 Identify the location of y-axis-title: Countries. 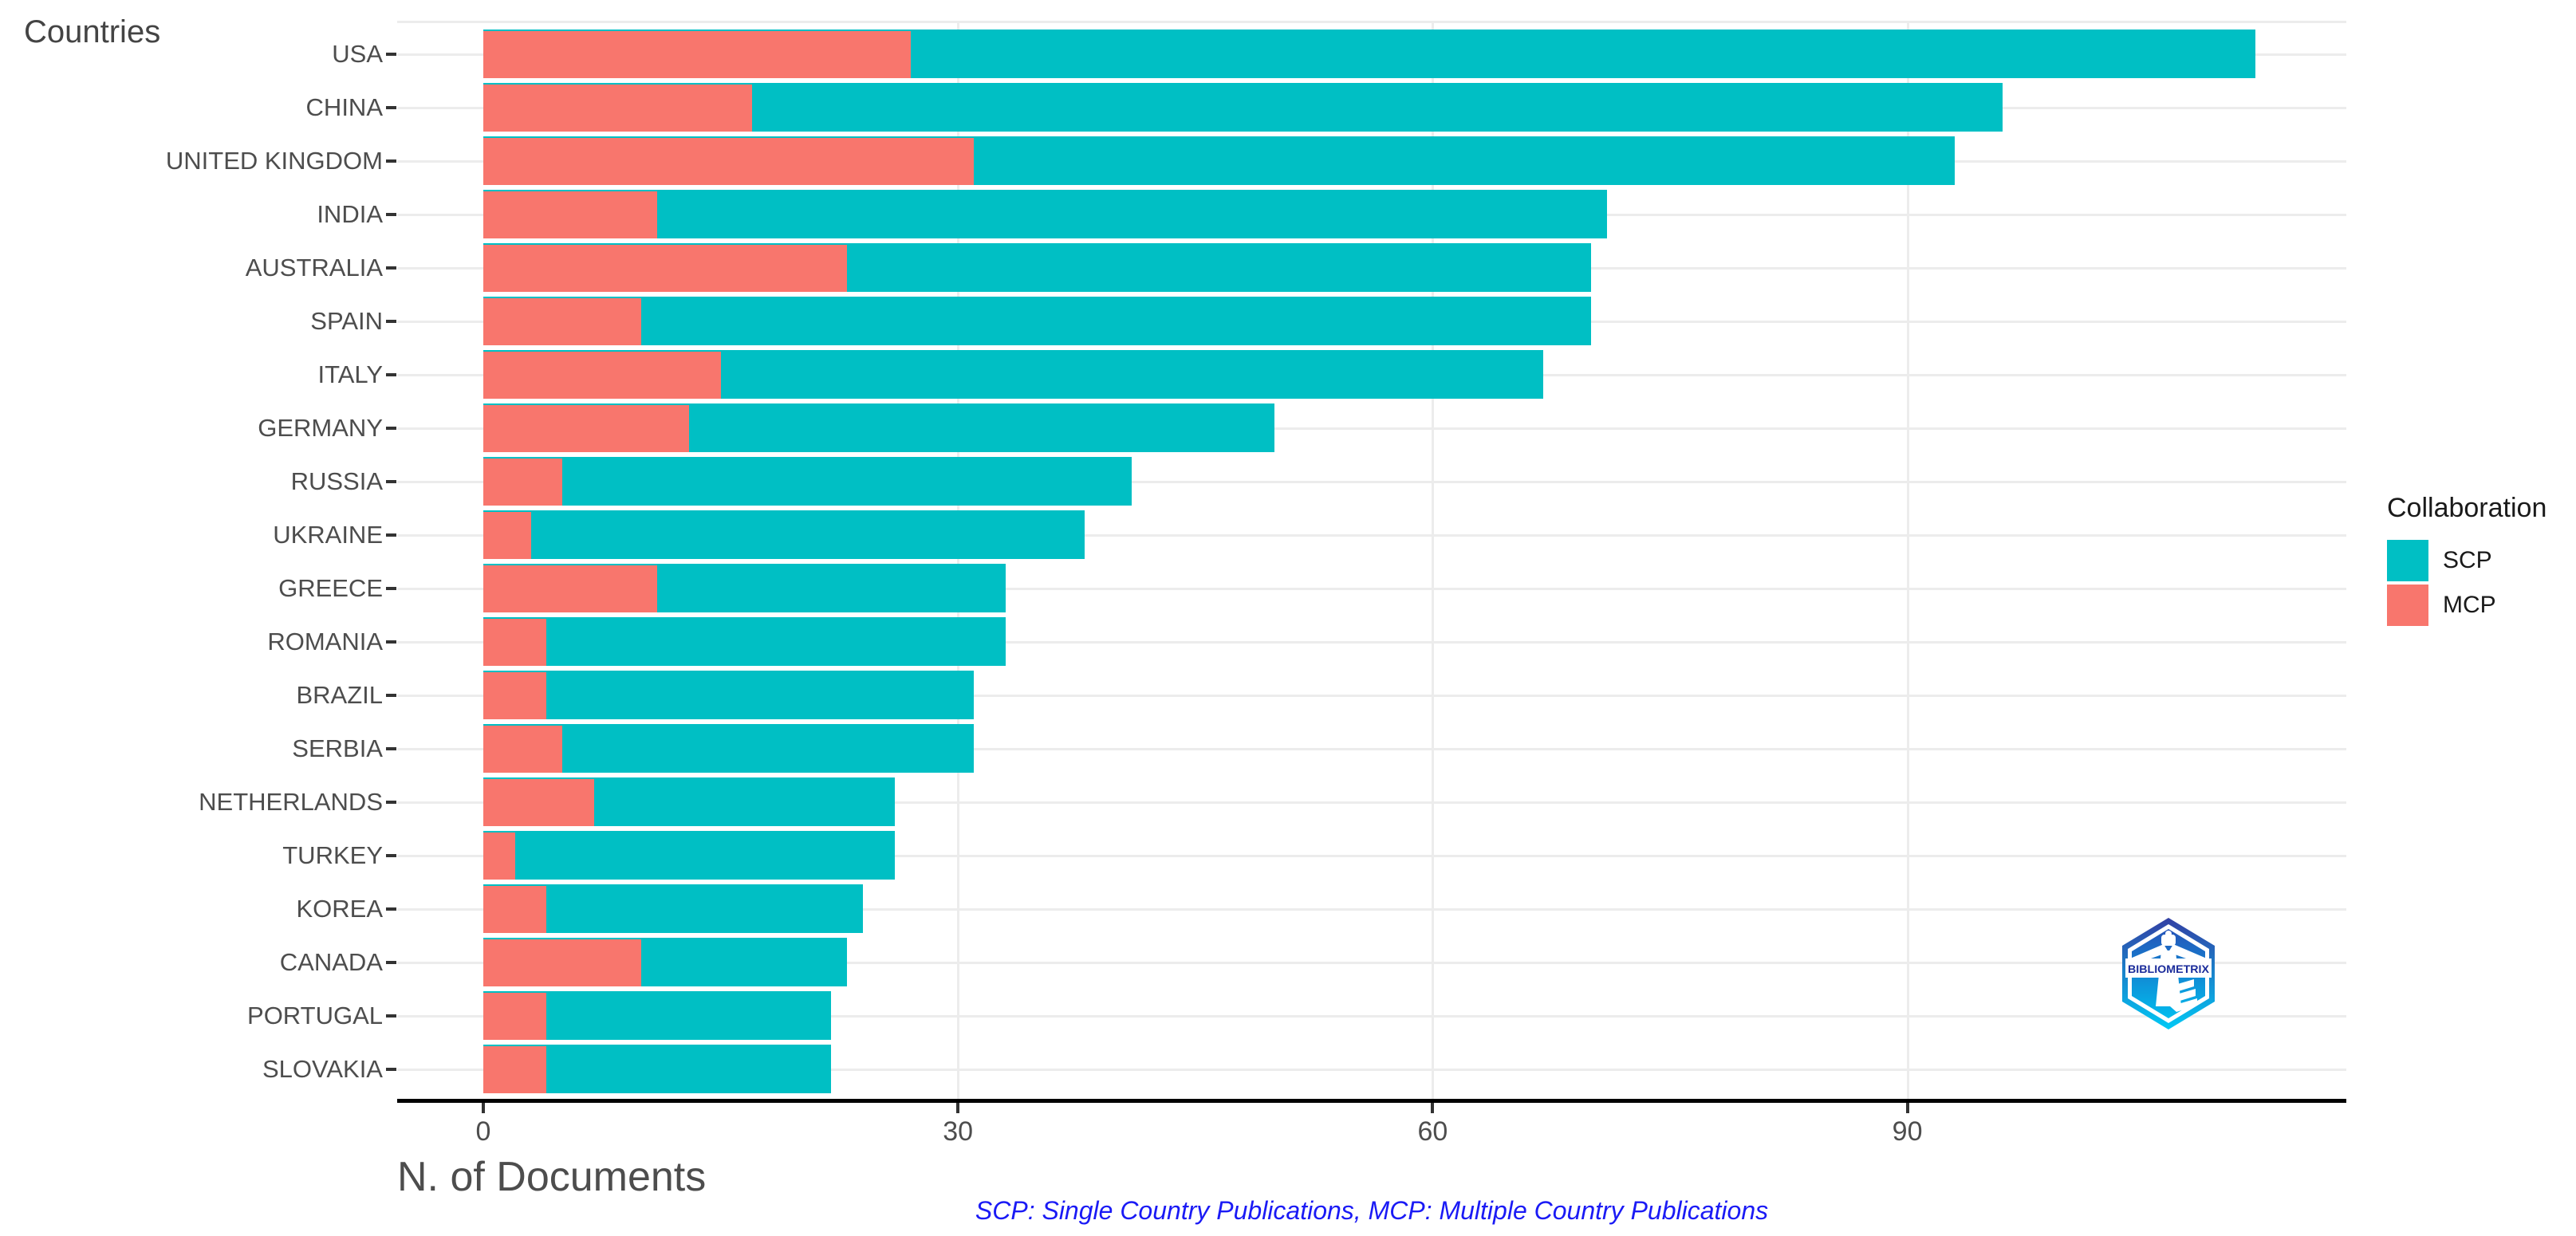
(92, 31).